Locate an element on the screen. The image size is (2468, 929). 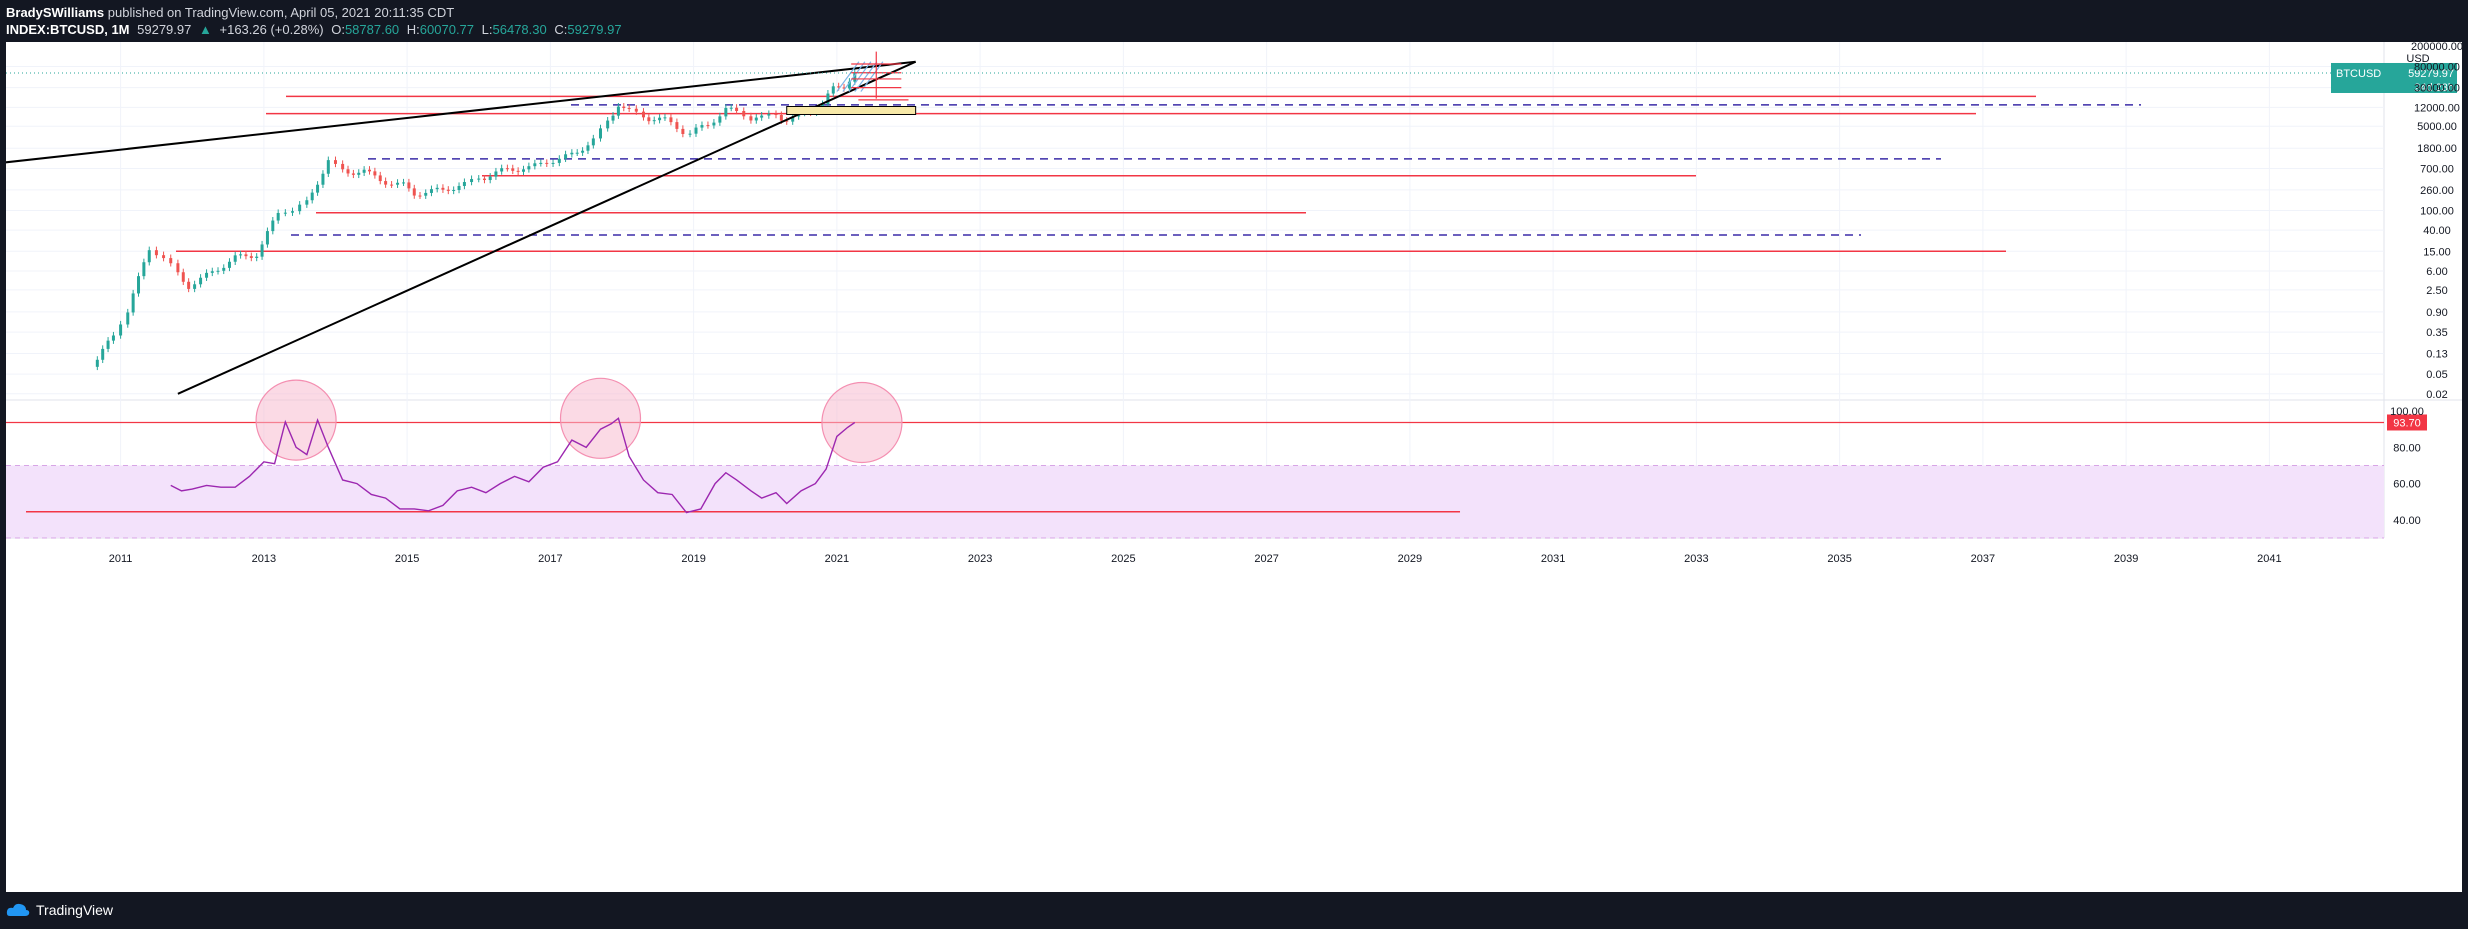
annotation-box is located at coordinates (851, 110).